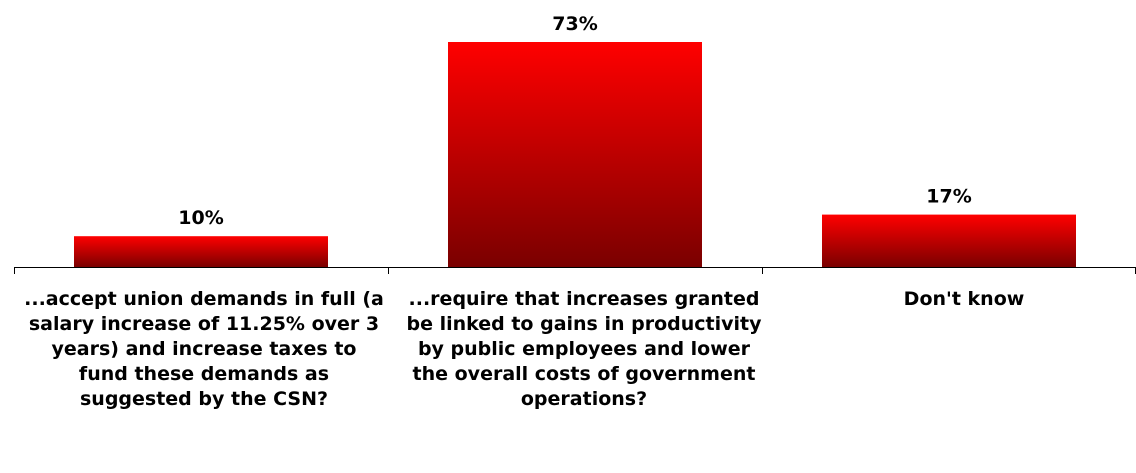 This screenshot has height=473, width=1136. Describe the element at coordinates (575, 270) in the screenshot. I see `x-axis` at that location.